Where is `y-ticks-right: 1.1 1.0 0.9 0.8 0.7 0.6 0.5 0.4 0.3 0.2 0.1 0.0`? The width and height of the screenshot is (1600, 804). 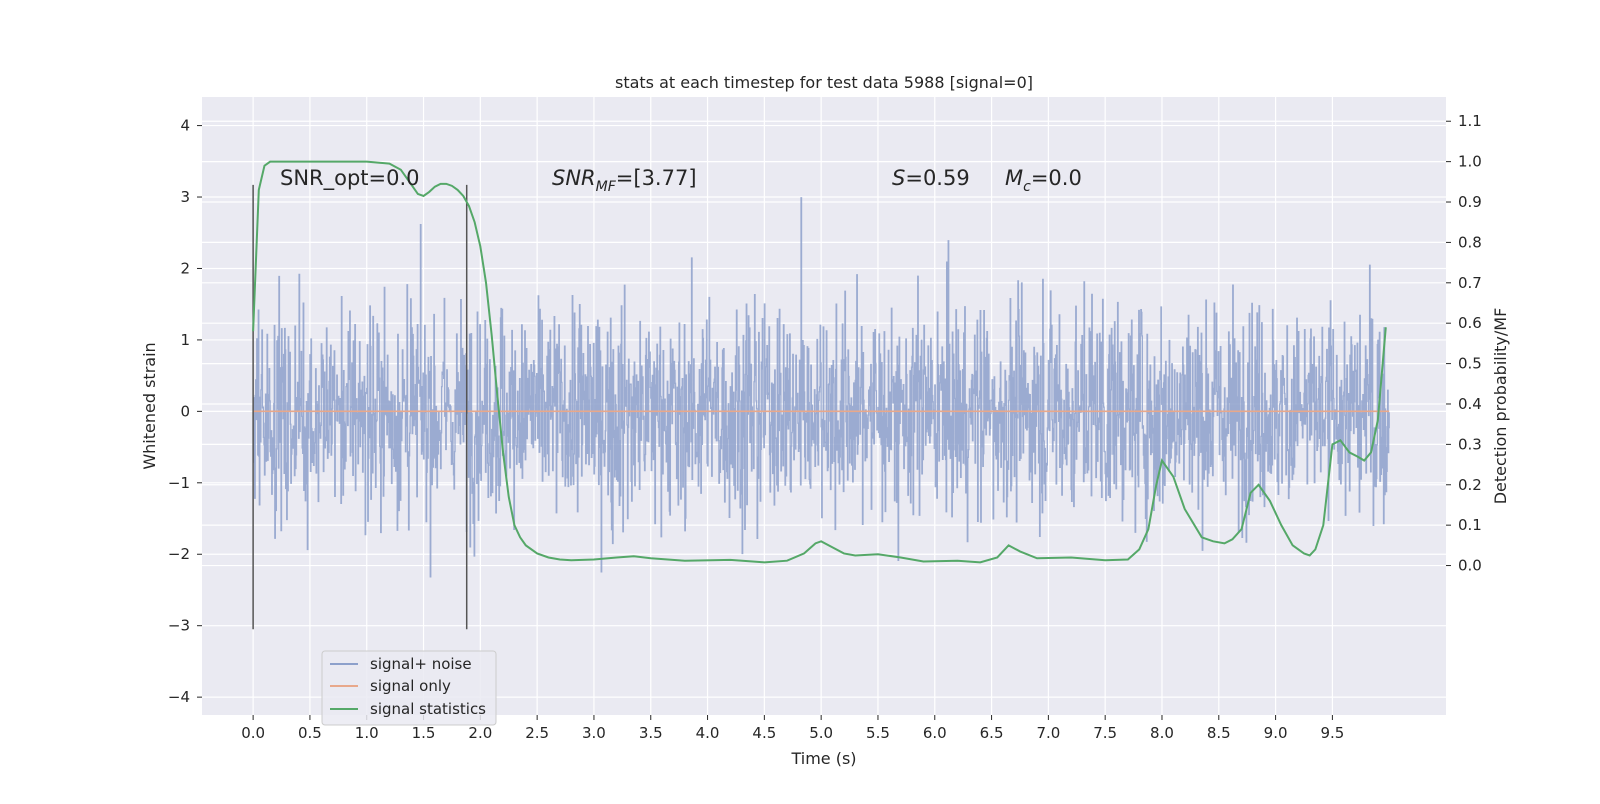 y-ticks-right: 1.1 1.0 0.9 0.8 0.7 0.6 0.5 0.4 0.3 0.2 0.1 0.0 is located at coordinates (1464, 343).